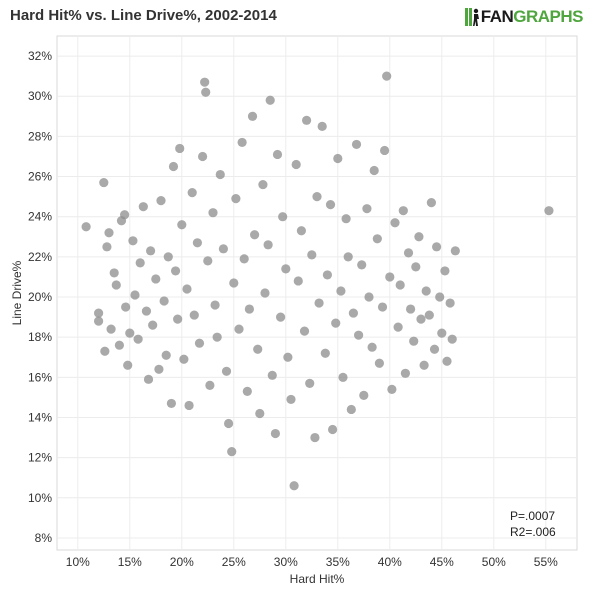  I want to click on y-tick-label: 12%, so click(40, 458).